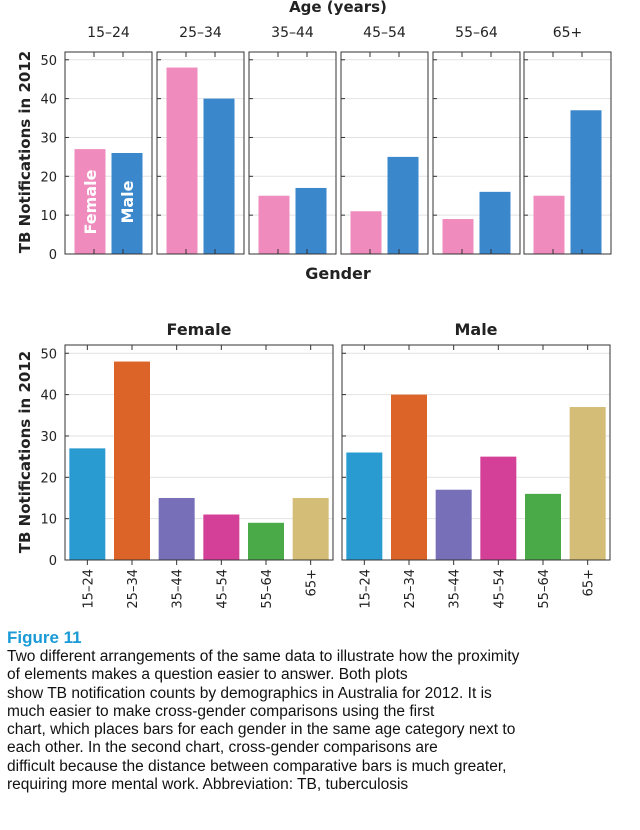 The image size is (640, 830). Describe the element at coordinates (338, 8) in the screenshot. I see `chart1-title: Age (years)` at that location.